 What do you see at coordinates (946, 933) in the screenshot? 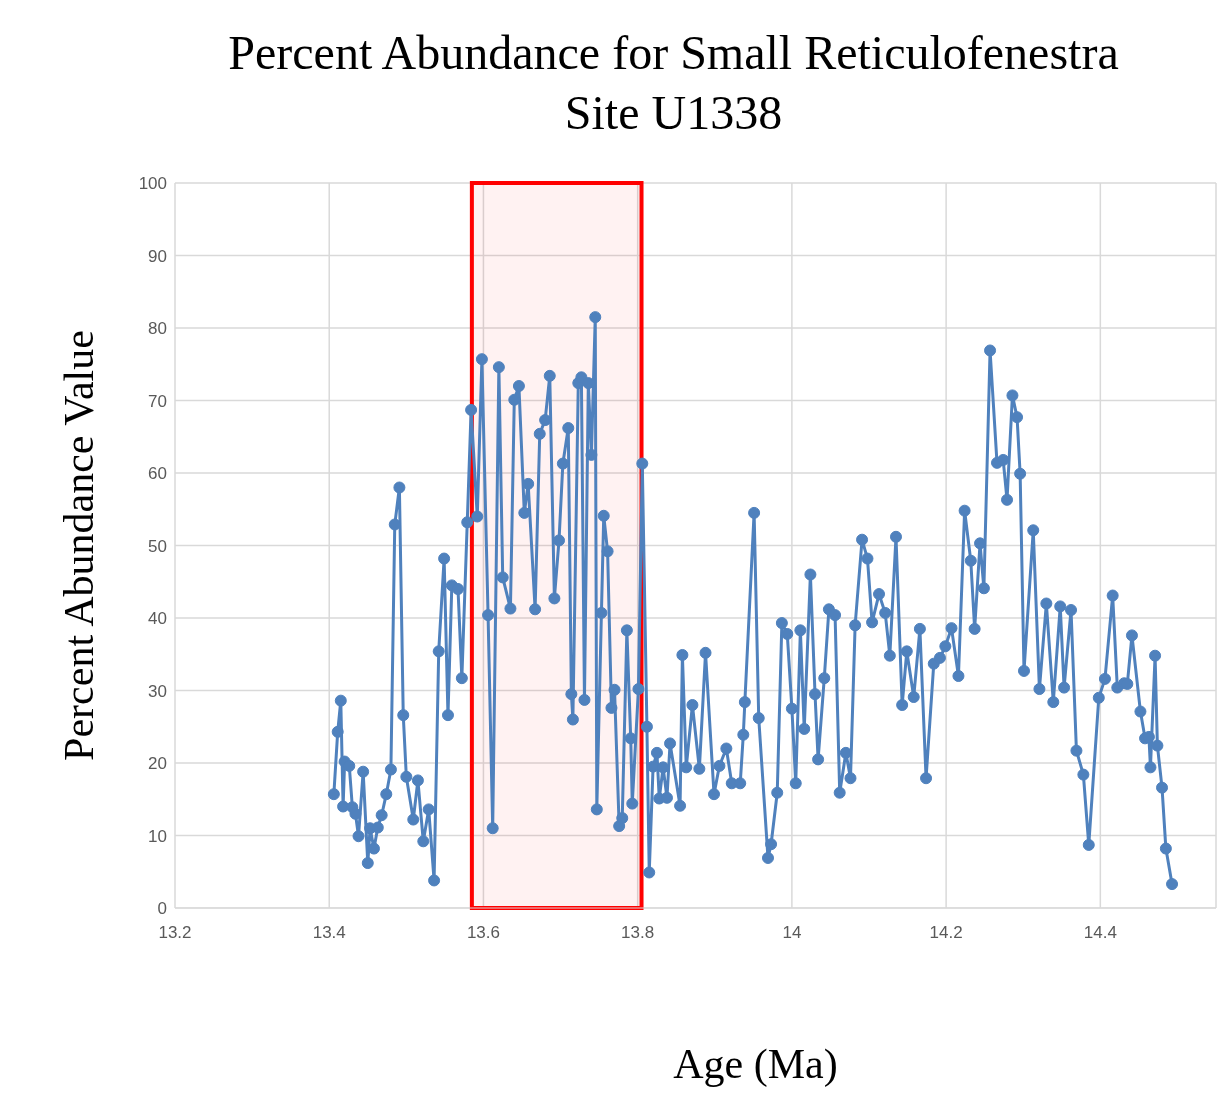
I see `x-tick-label: 14.2` at bounding box center [946, 933].